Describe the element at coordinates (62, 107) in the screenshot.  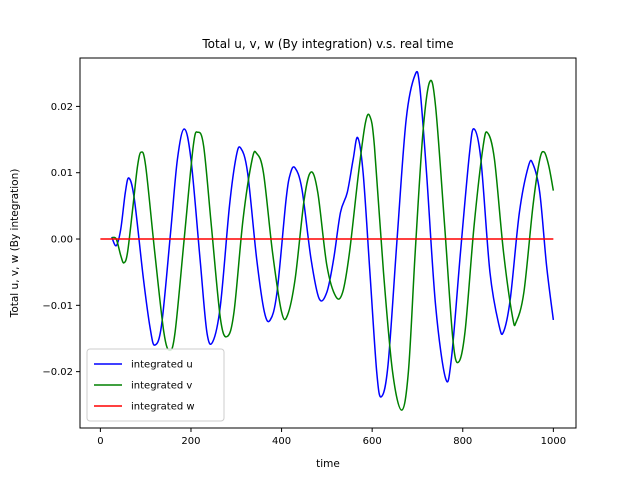
I see `y-tick-label: 0.02` at that location.